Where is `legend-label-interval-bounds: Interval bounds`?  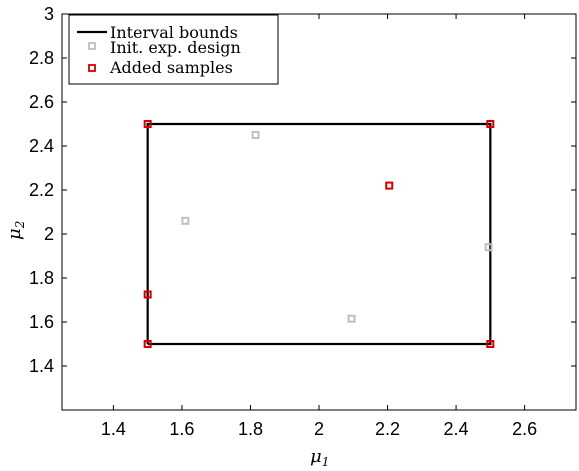
legend-label-interval-bounds: Interval bounds is located at coordinates (174, 32).